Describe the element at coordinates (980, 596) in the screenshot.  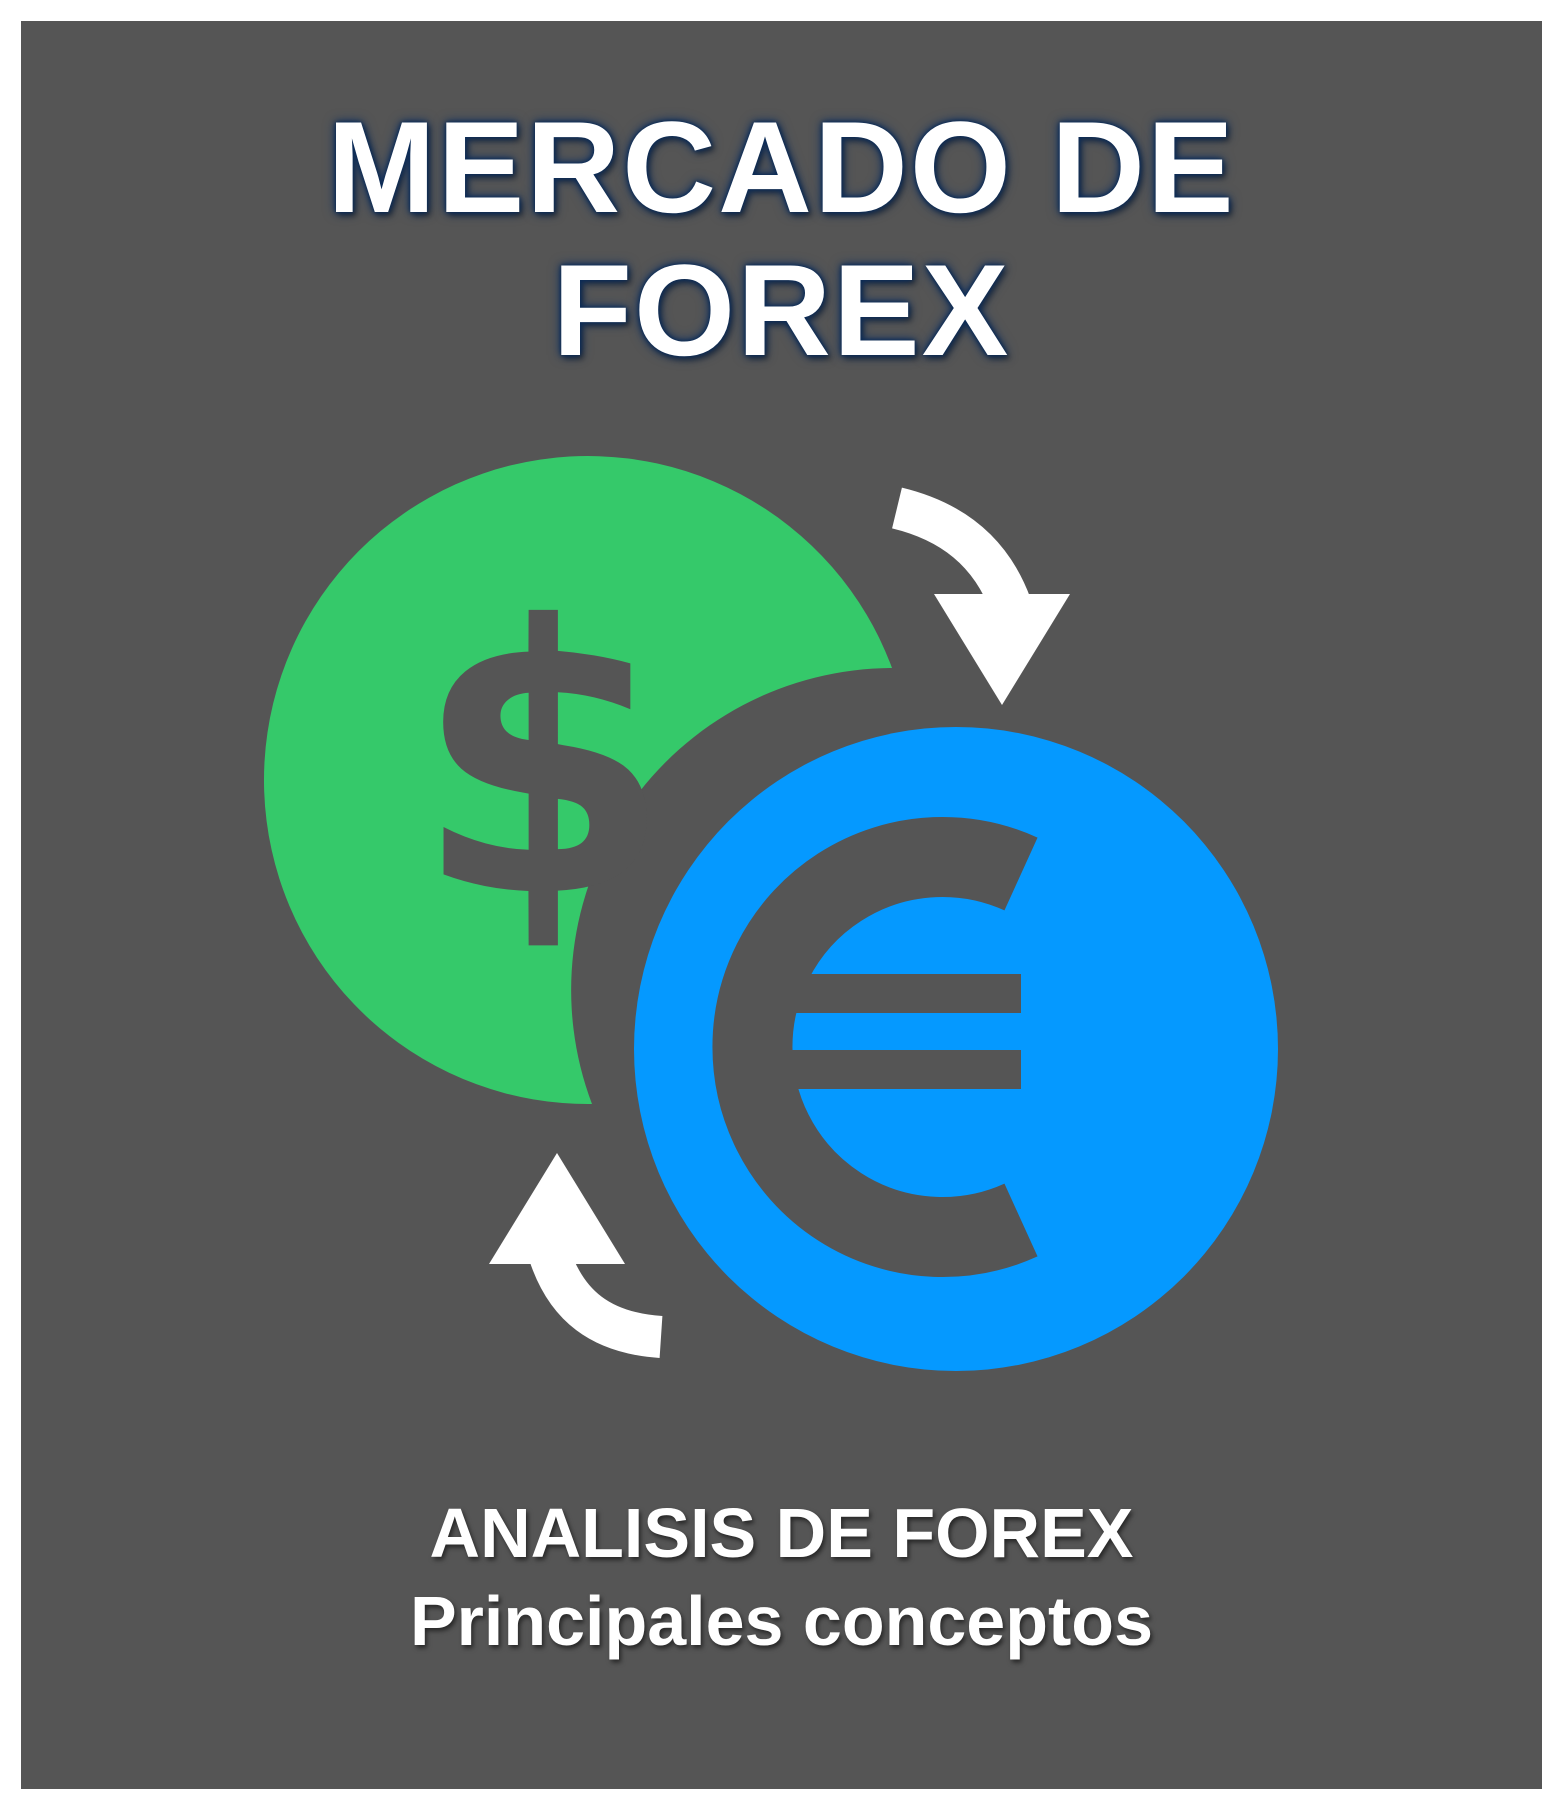
I see `curved-arrow-down-icon` at that location.